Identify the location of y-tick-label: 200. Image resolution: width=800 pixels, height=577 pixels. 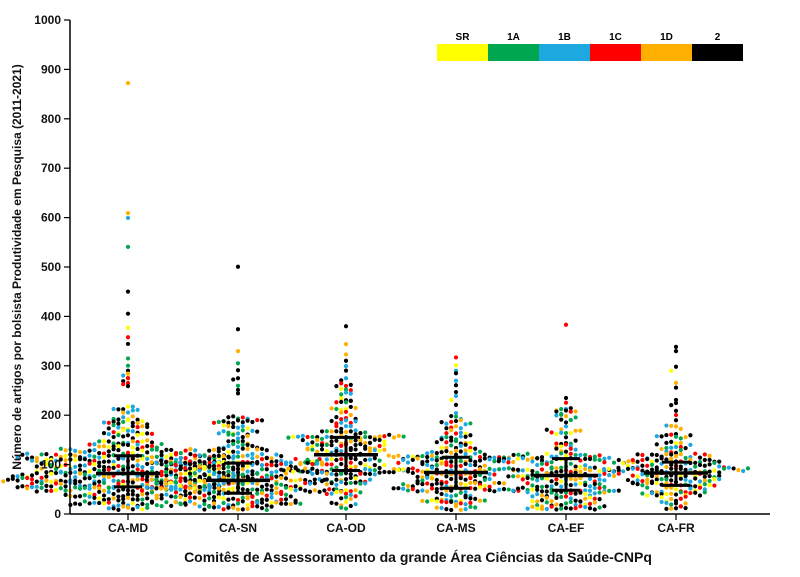
(51, 415).